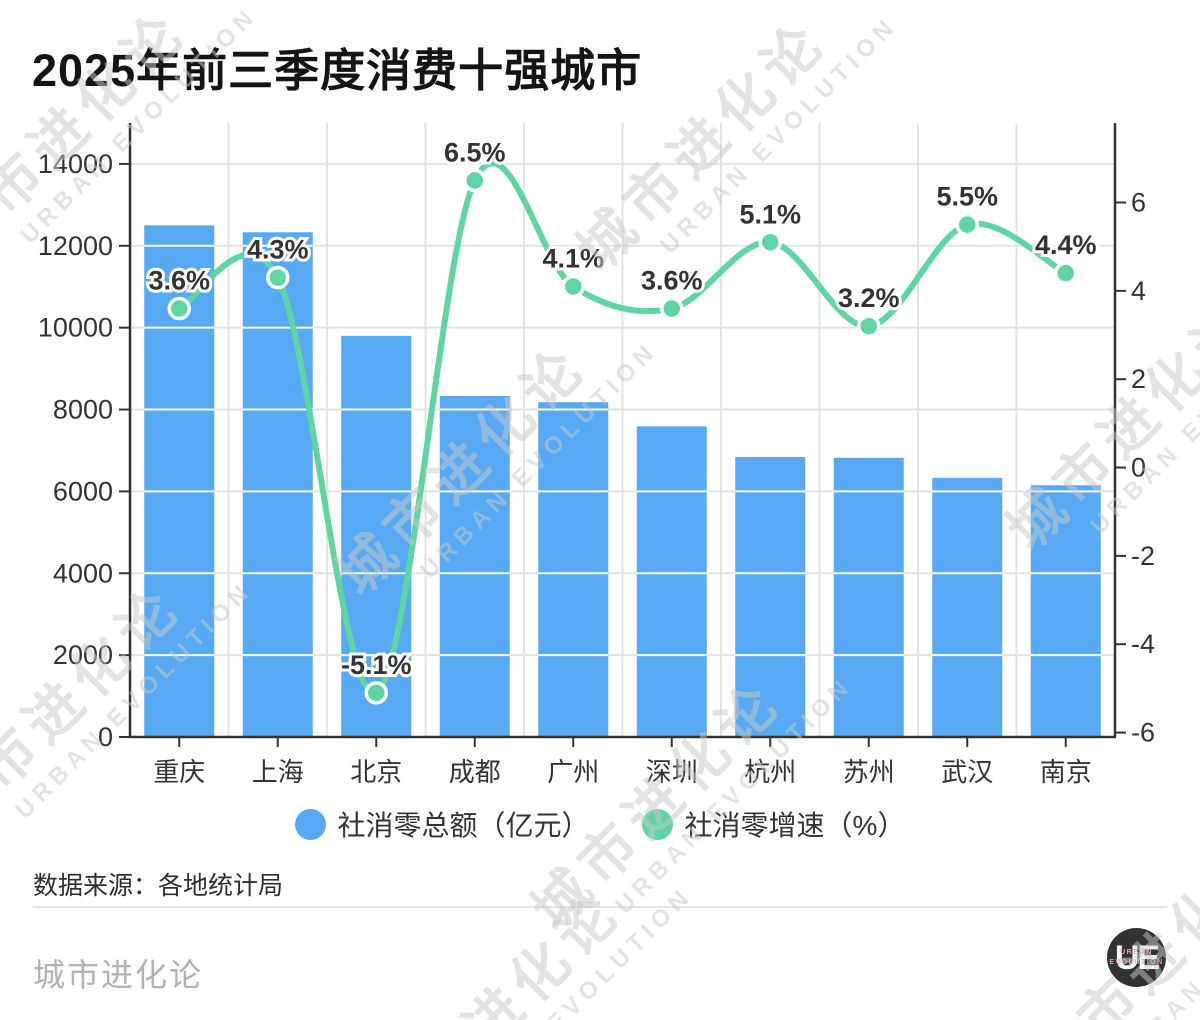 This screenshot has height=1020, width=1200. Describe the element at coordinates (1065, 611) in the screenshot. I see `bar-南京` at that location.